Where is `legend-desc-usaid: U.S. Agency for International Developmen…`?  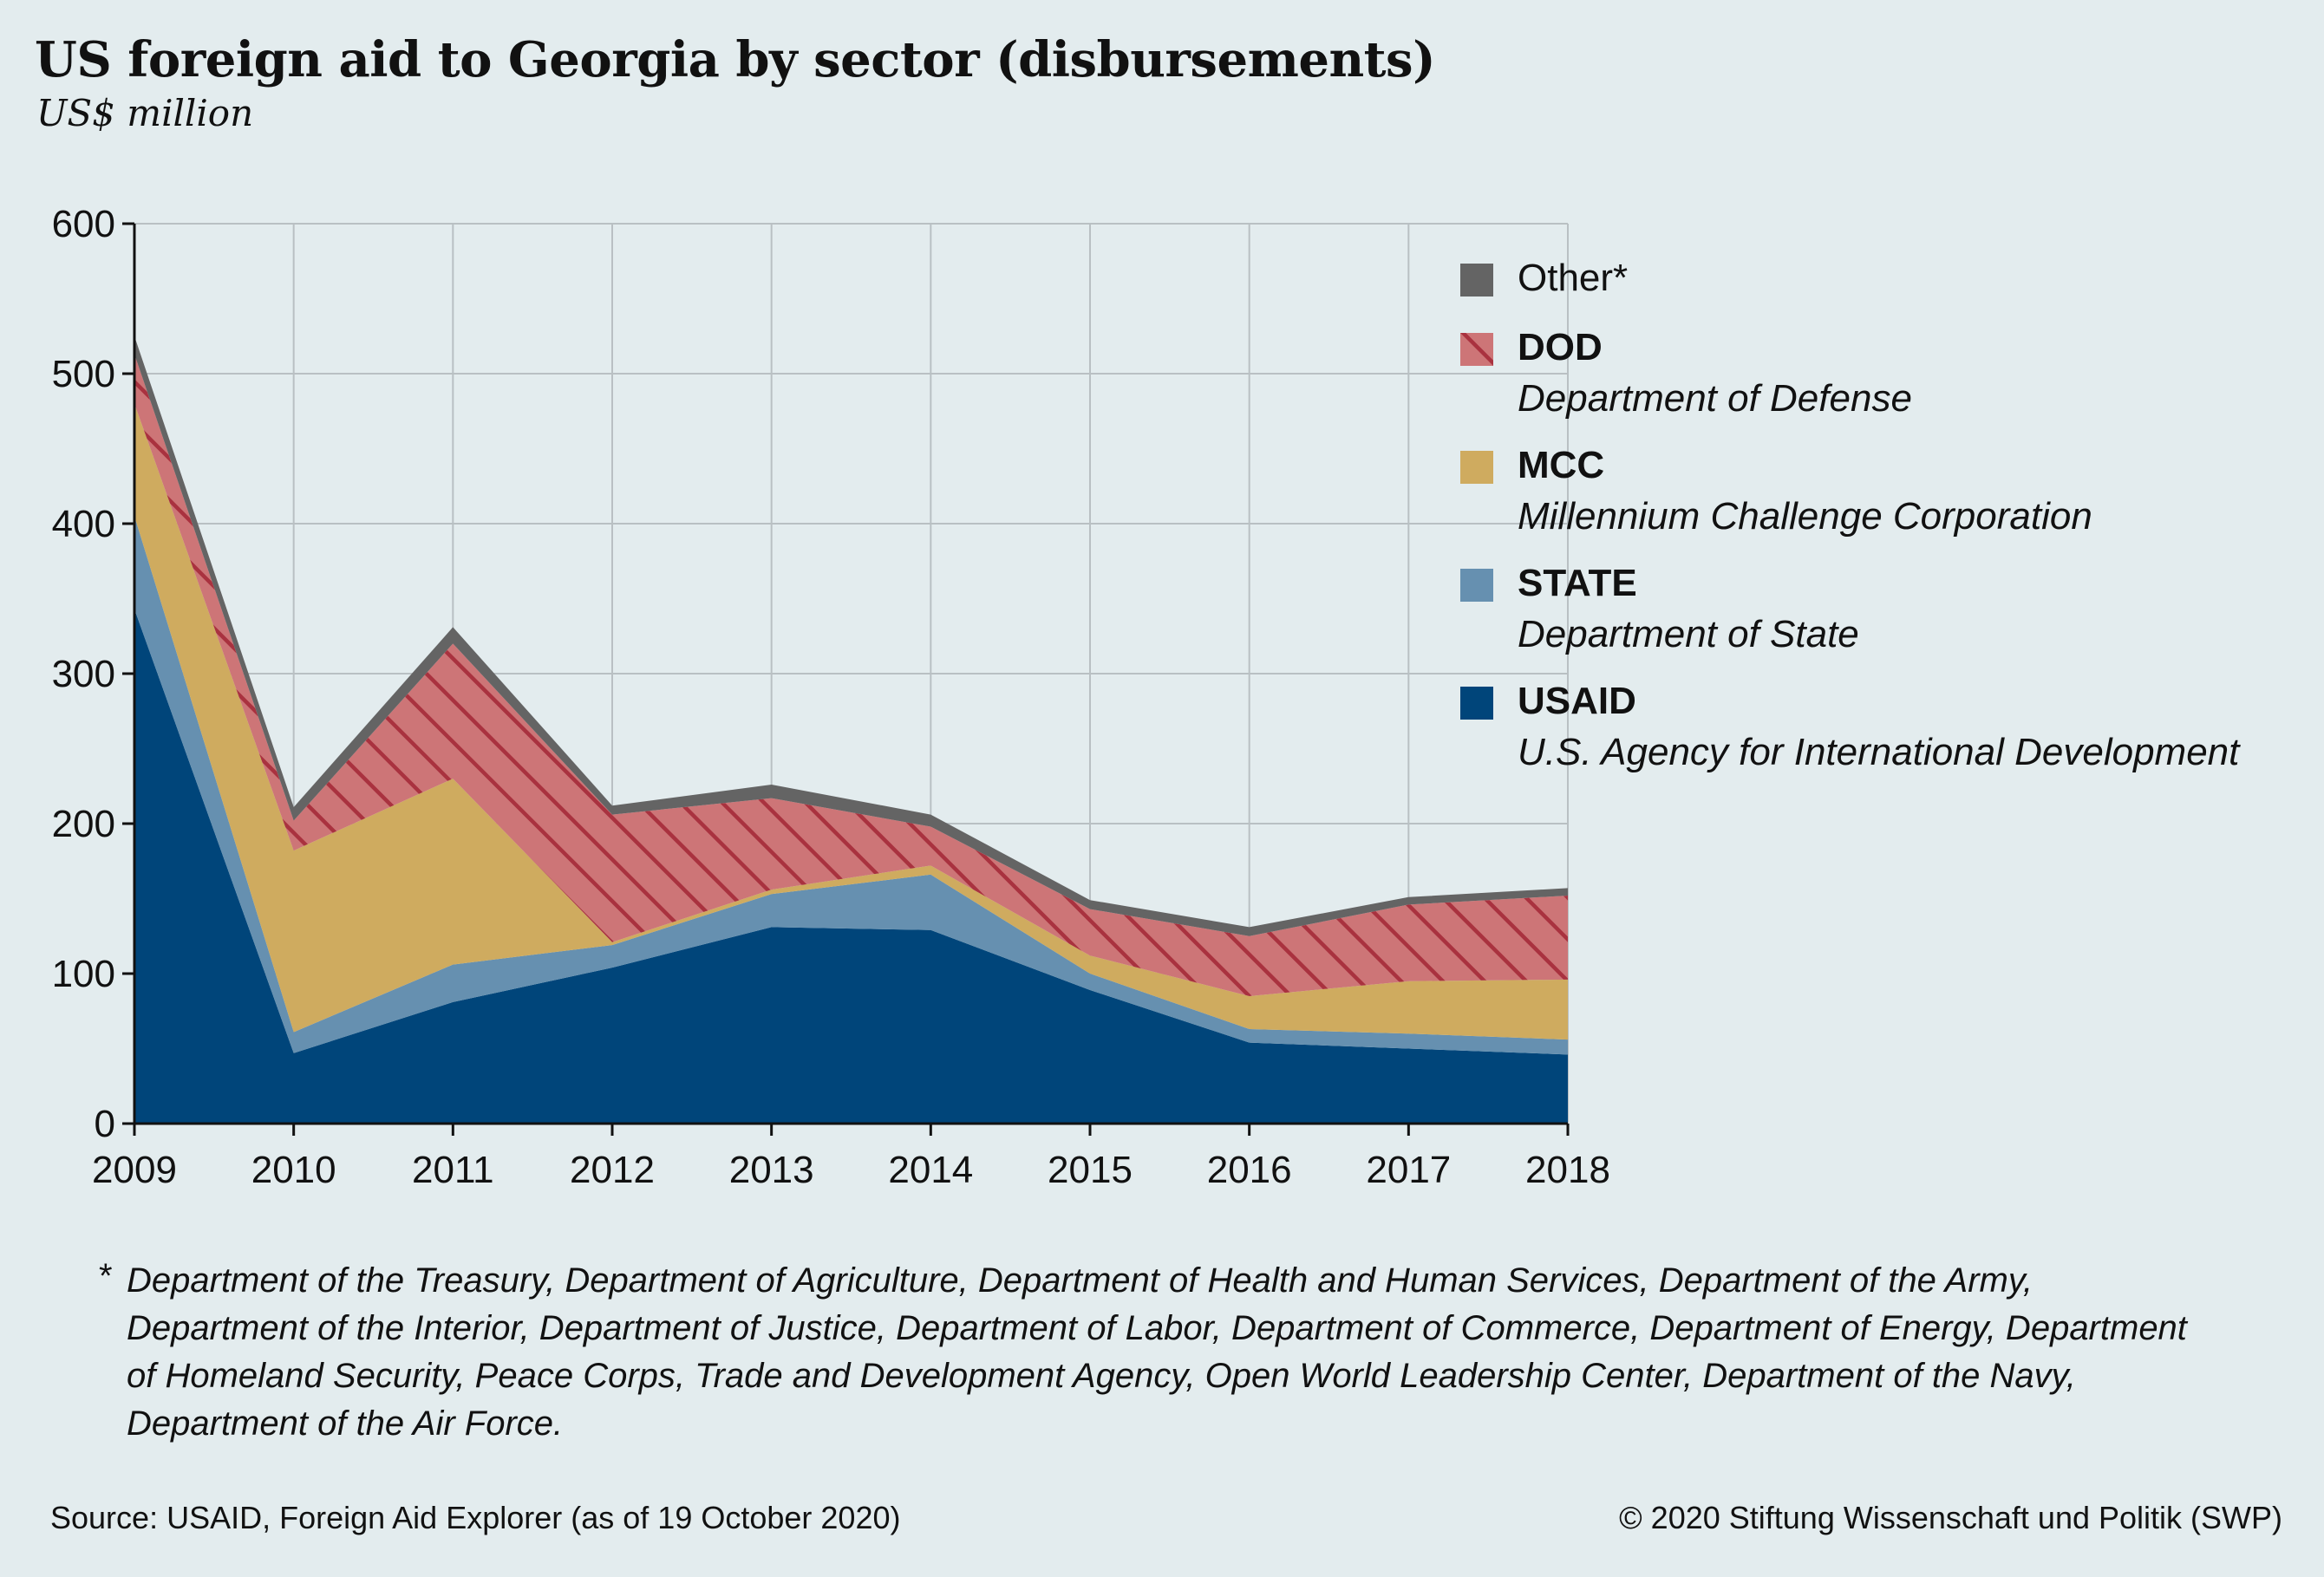 legend-desc-usaid: U.S. Agency for International Developmen… is located at coordinates (1879, 752).